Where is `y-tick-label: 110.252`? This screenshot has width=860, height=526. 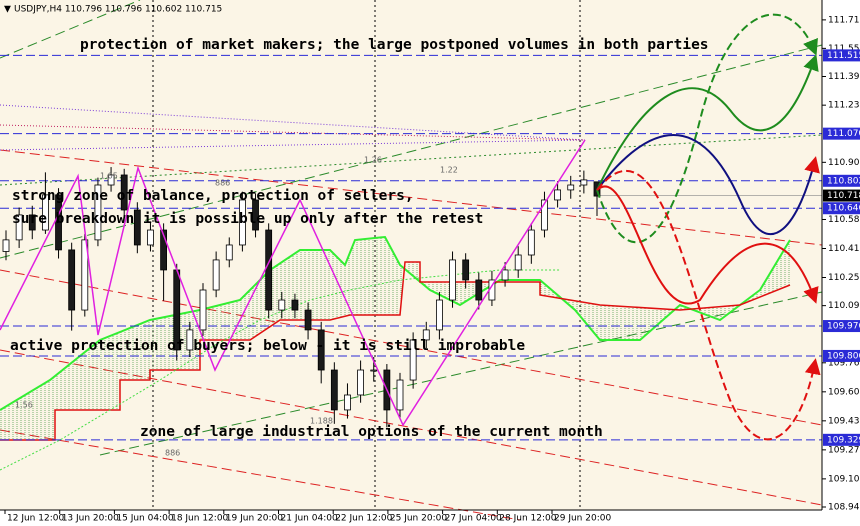
y-tick-label: 110.252 is located at coordinates (844, 278).